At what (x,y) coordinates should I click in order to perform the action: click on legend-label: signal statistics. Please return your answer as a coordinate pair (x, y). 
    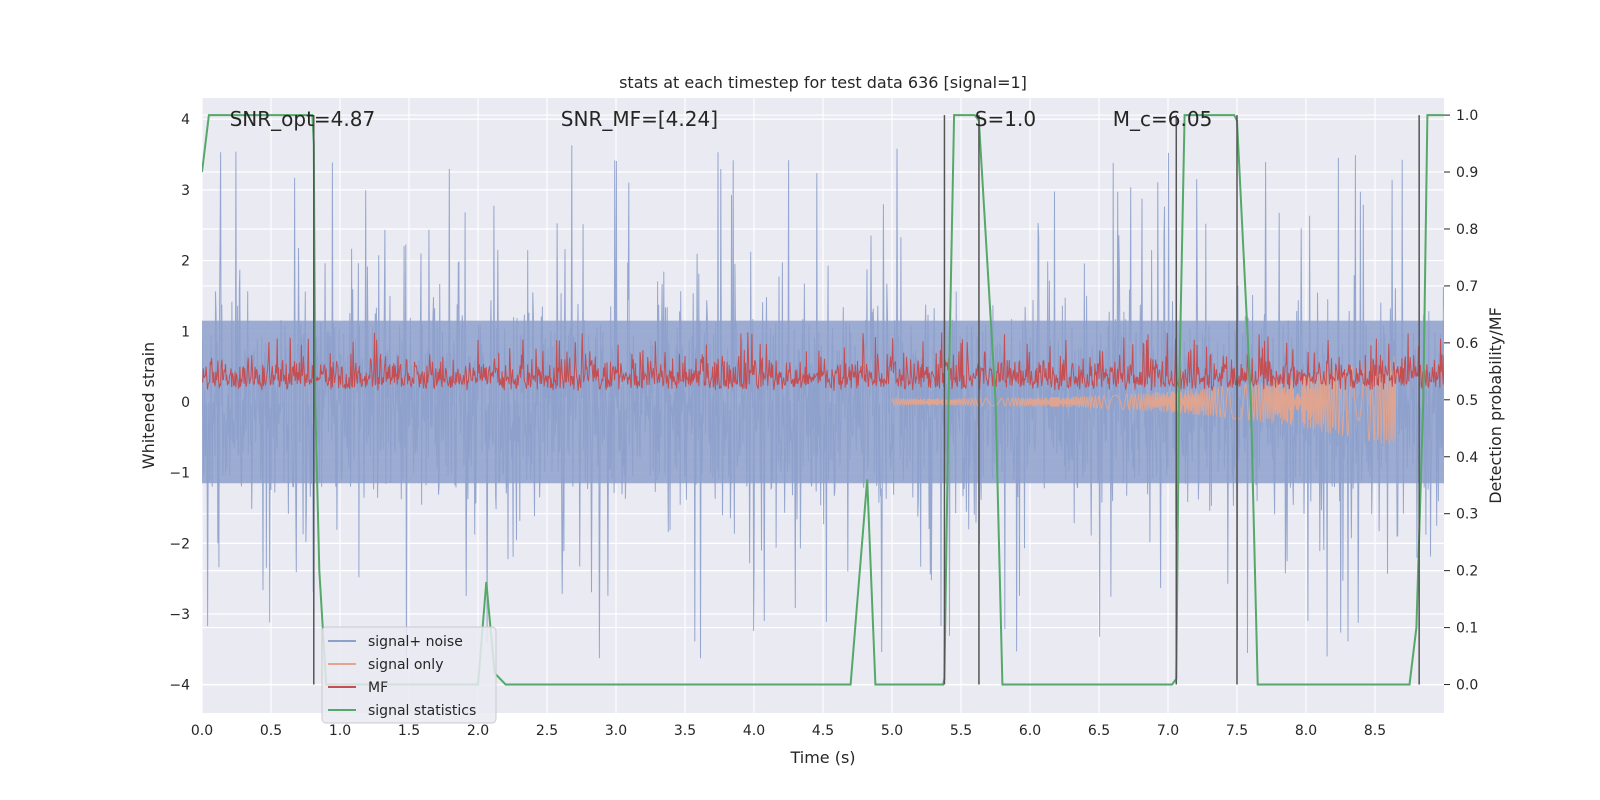
    Looking at the image, I should click on (422, 711).